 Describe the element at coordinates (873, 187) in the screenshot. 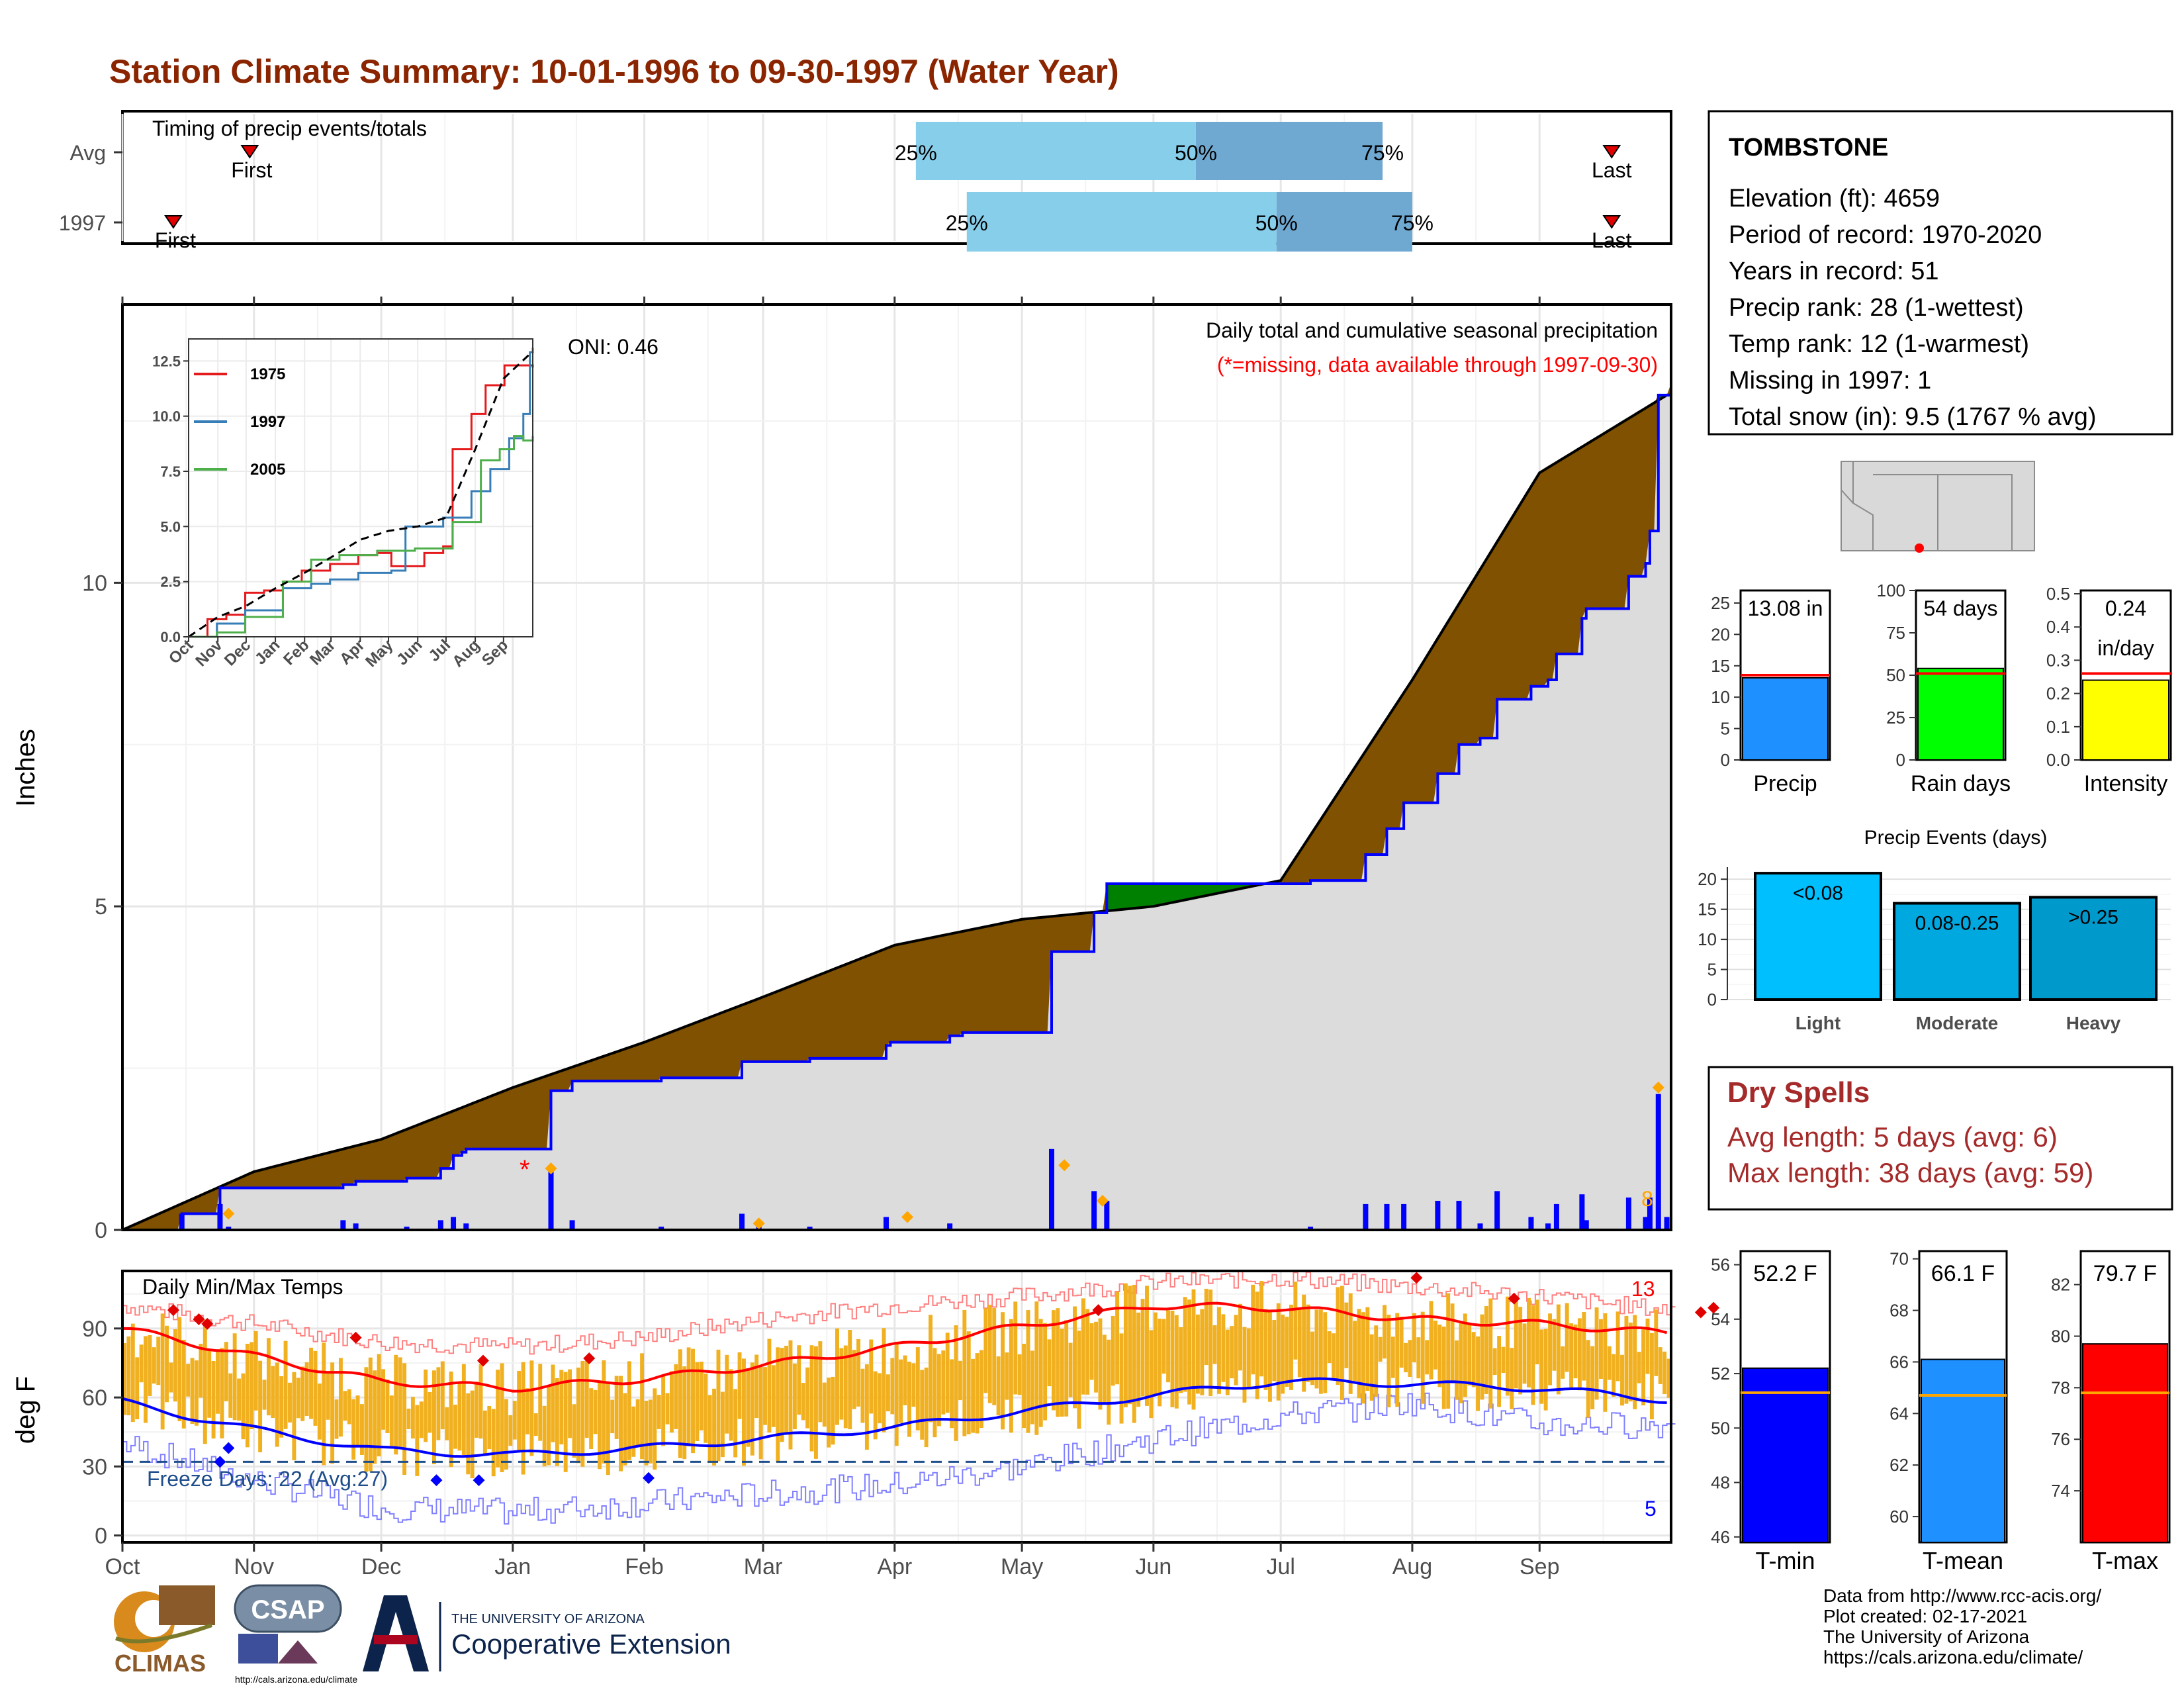

I see `timing-bars: 25% 50% 75% First Last 25% 50% 75% First Last` at that location.